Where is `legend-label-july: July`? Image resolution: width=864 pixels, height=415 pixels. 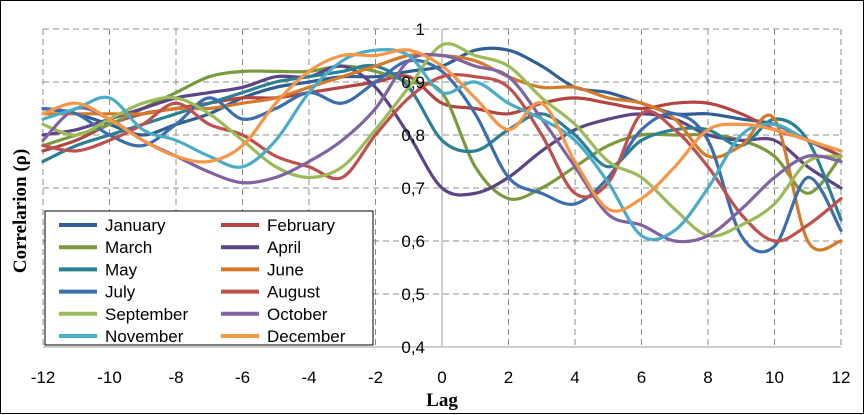
legend-label-july: July is located at coordinates (120, 292).